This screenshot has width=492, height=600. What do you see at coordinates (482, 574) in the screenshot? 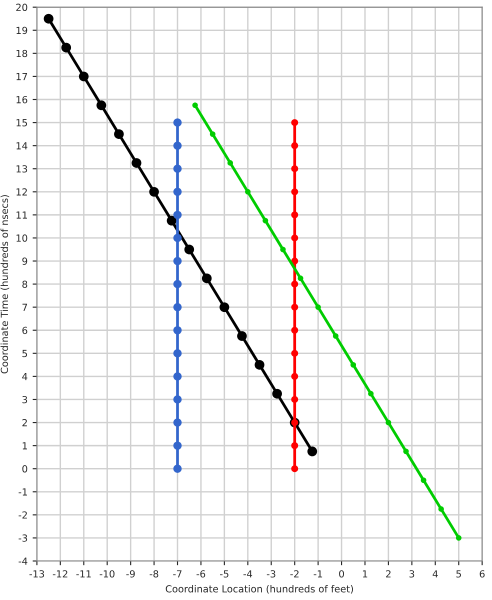
I see `x-tick-label: 6` at bounding box center [482, 574].